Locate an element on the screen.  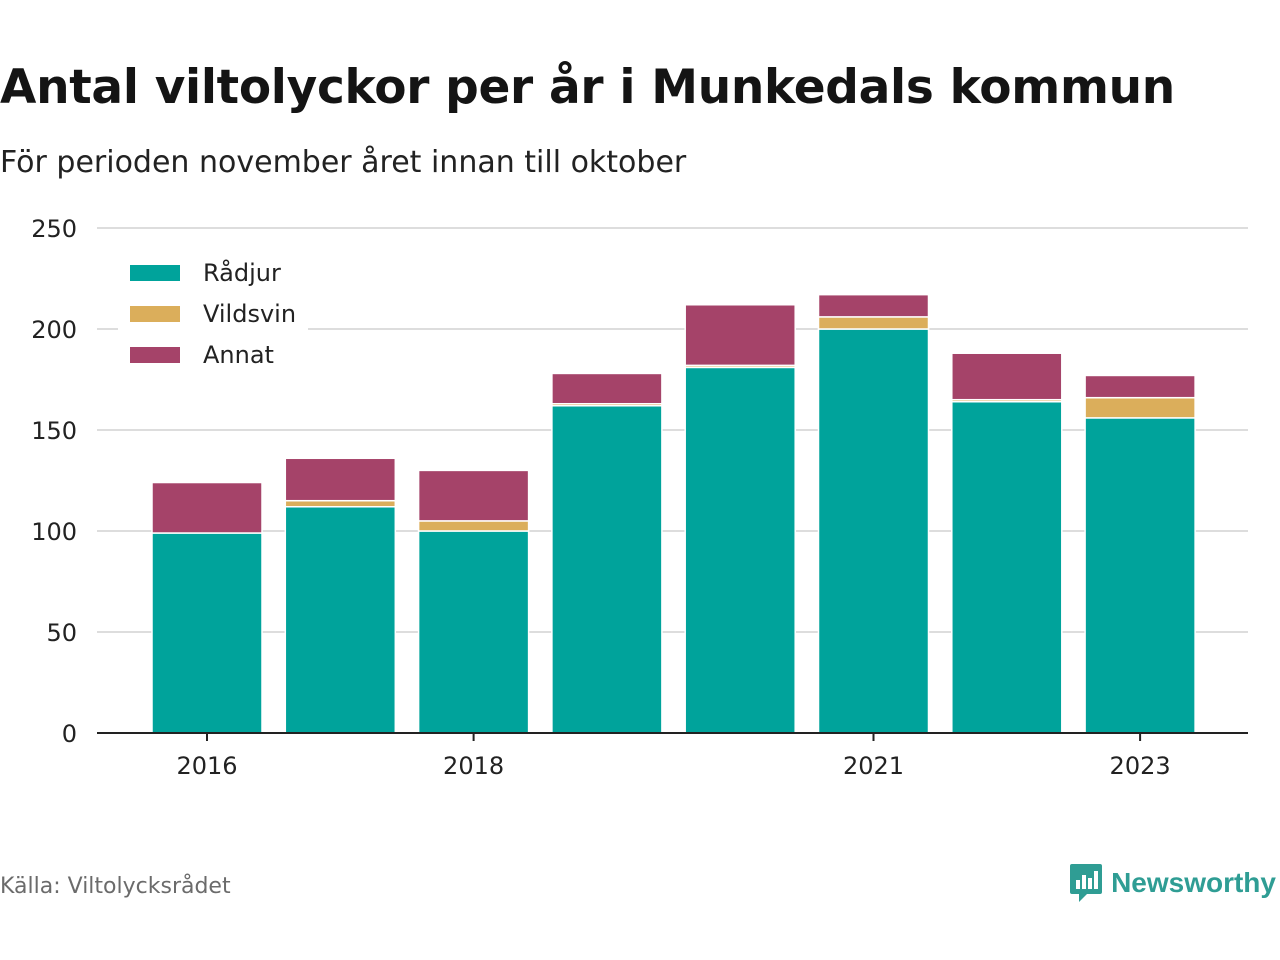
brand-logo: Newsworthy is located at coordinates (1172, 883).